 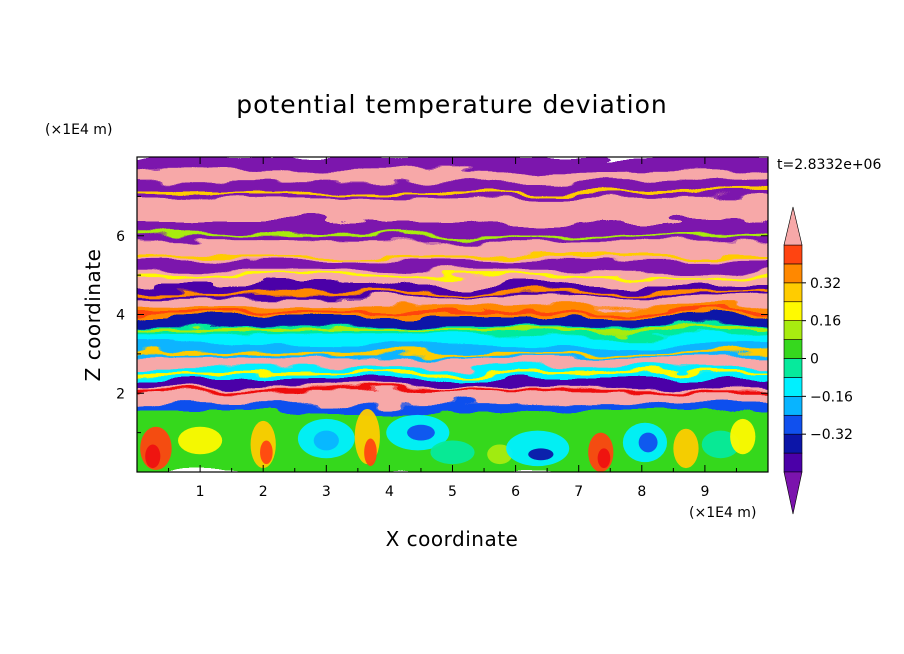 What do you see at coordinates (200, 492) in the screenshot?
I see `x-tick-label: 1` at bounding box center [200, 492].